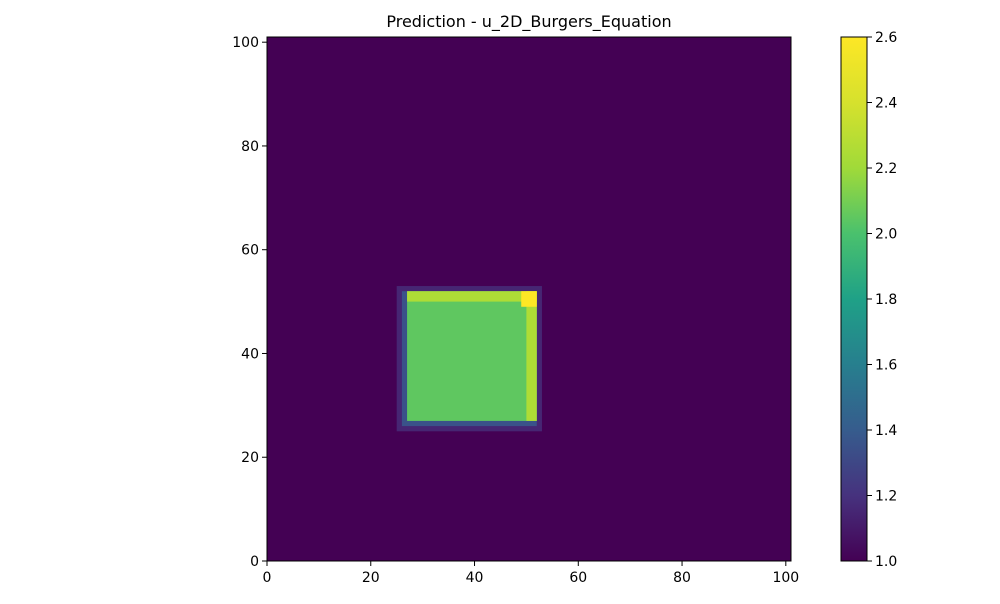 Image resolution: width=1000 pixels, height=604 pixels. Describe the element at coordinates (854, 299) in the screenshot. I see `colorbar` at that location.